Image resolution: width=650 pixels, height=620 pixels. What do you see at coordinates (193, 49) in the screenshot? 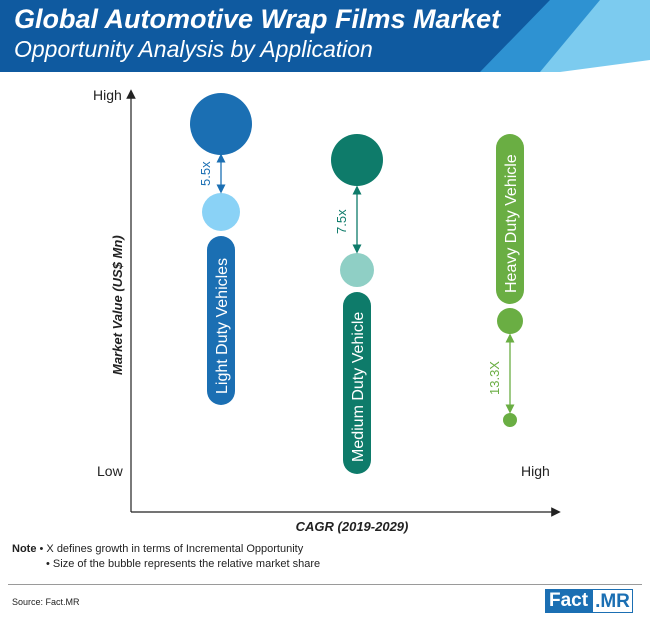
I see `page-subtitle: Opportunity Analysis by Application` at bounding box center [193, 49].